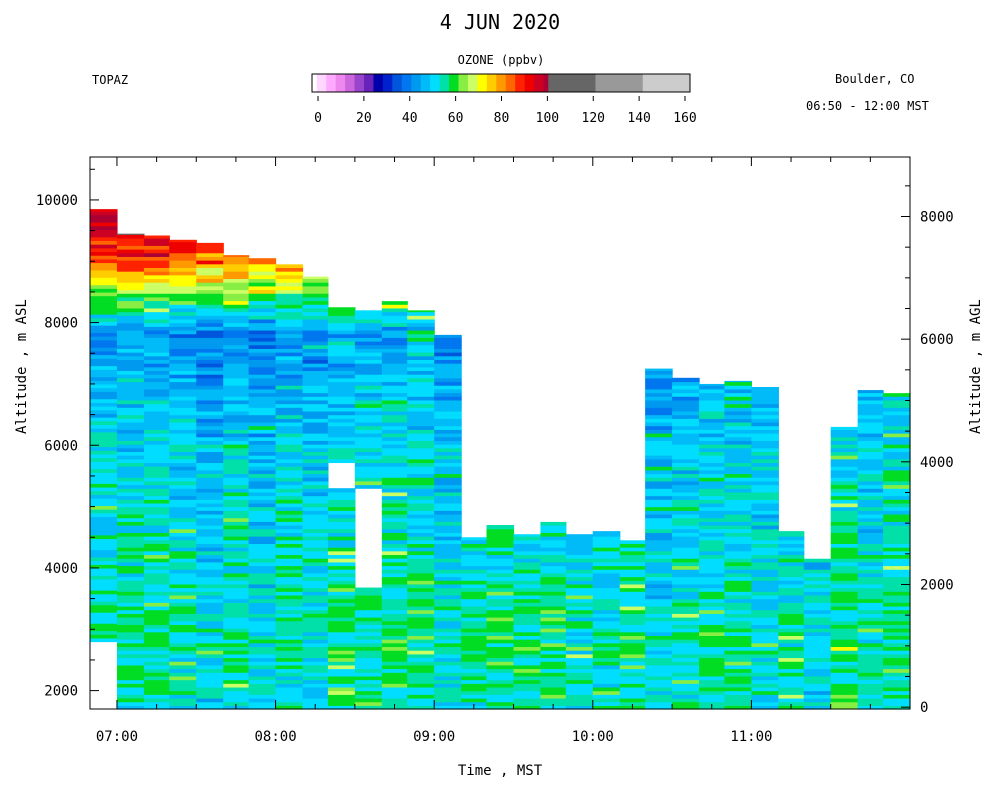 The image size is (1000, 800). I want to click on colorbar-bin, so click(539, 83).